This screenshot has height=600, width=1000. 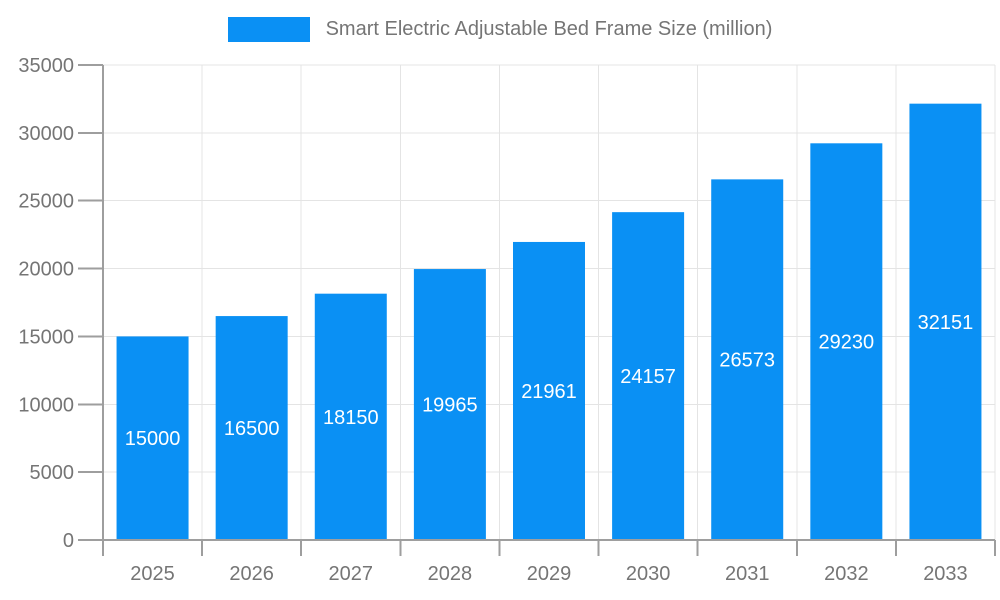 I want to click on legend-swatch, so click(x=268, y=29).